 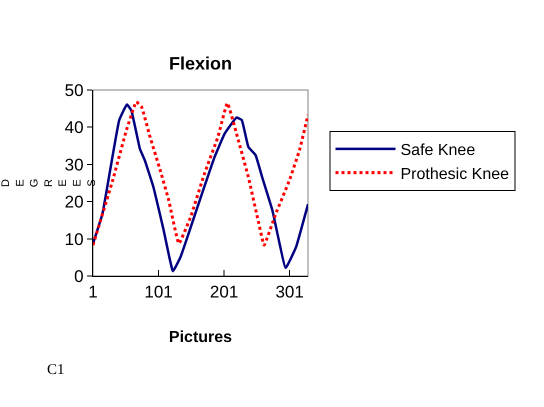 What do you see at coordinates (289, 292) in the screenshot?
I see `x-tick-label: 301` at bounding box center [289, 292].